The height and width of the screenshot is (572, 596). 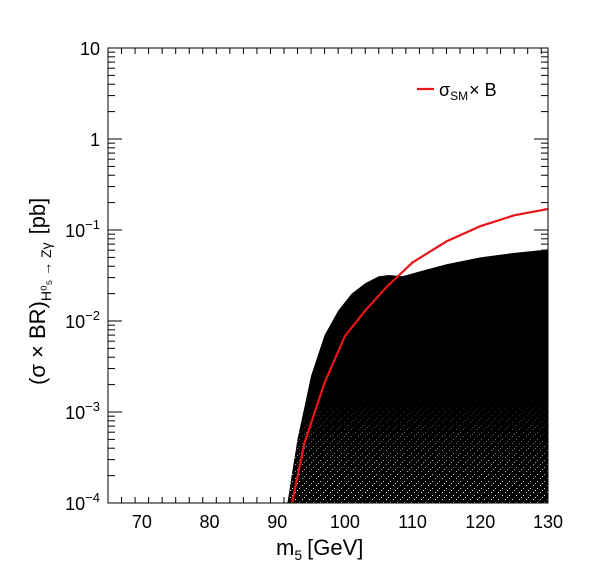 I want to click on x-tick-label: 90, so click(x=277, y=522).